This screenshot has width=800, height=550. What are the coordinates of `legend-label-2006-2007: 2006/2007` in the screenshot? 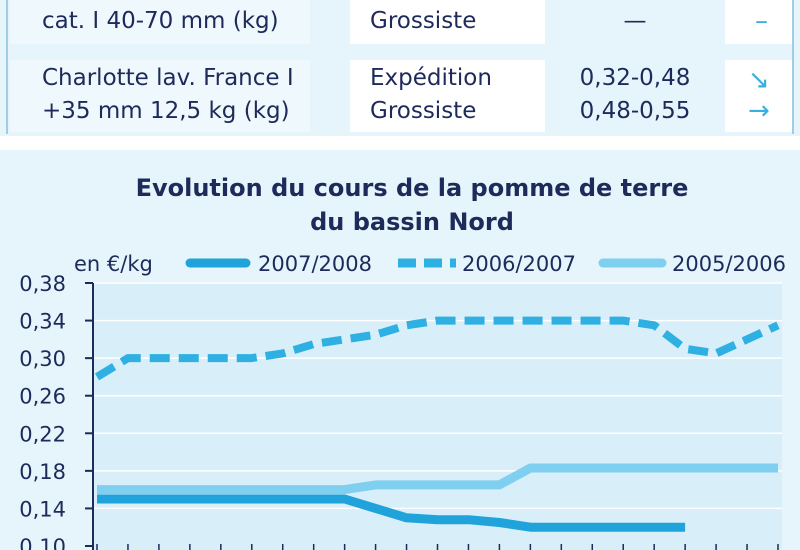 It's located at (519, 264).